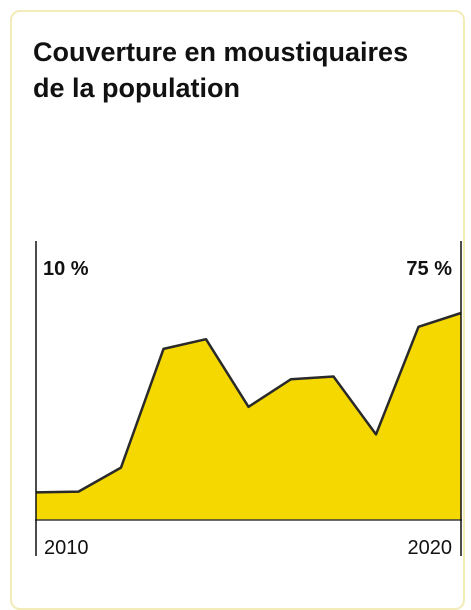 The height and width of the screenshot is (610, 471). I want to click on x-tick-label-start: 2010, so click(66, 548).